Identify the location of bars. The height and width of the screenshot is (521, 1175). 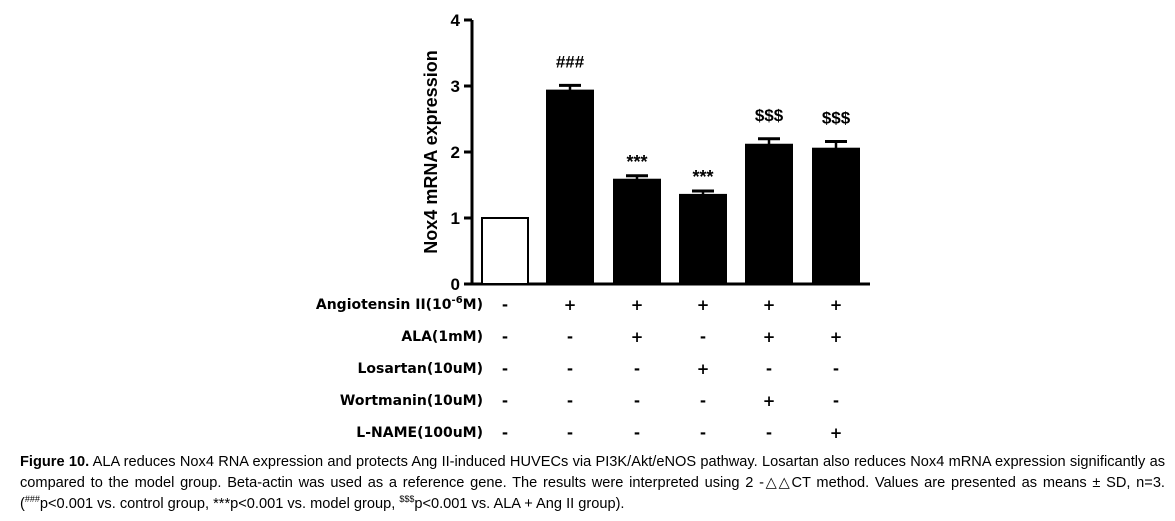
(670, 184).